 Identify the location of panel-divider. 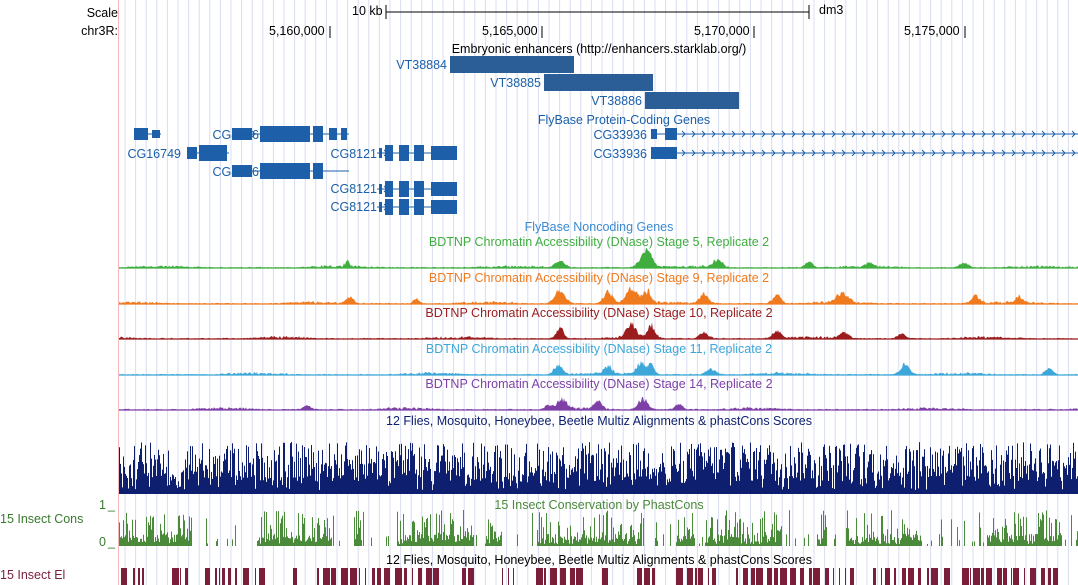
(118, 292).